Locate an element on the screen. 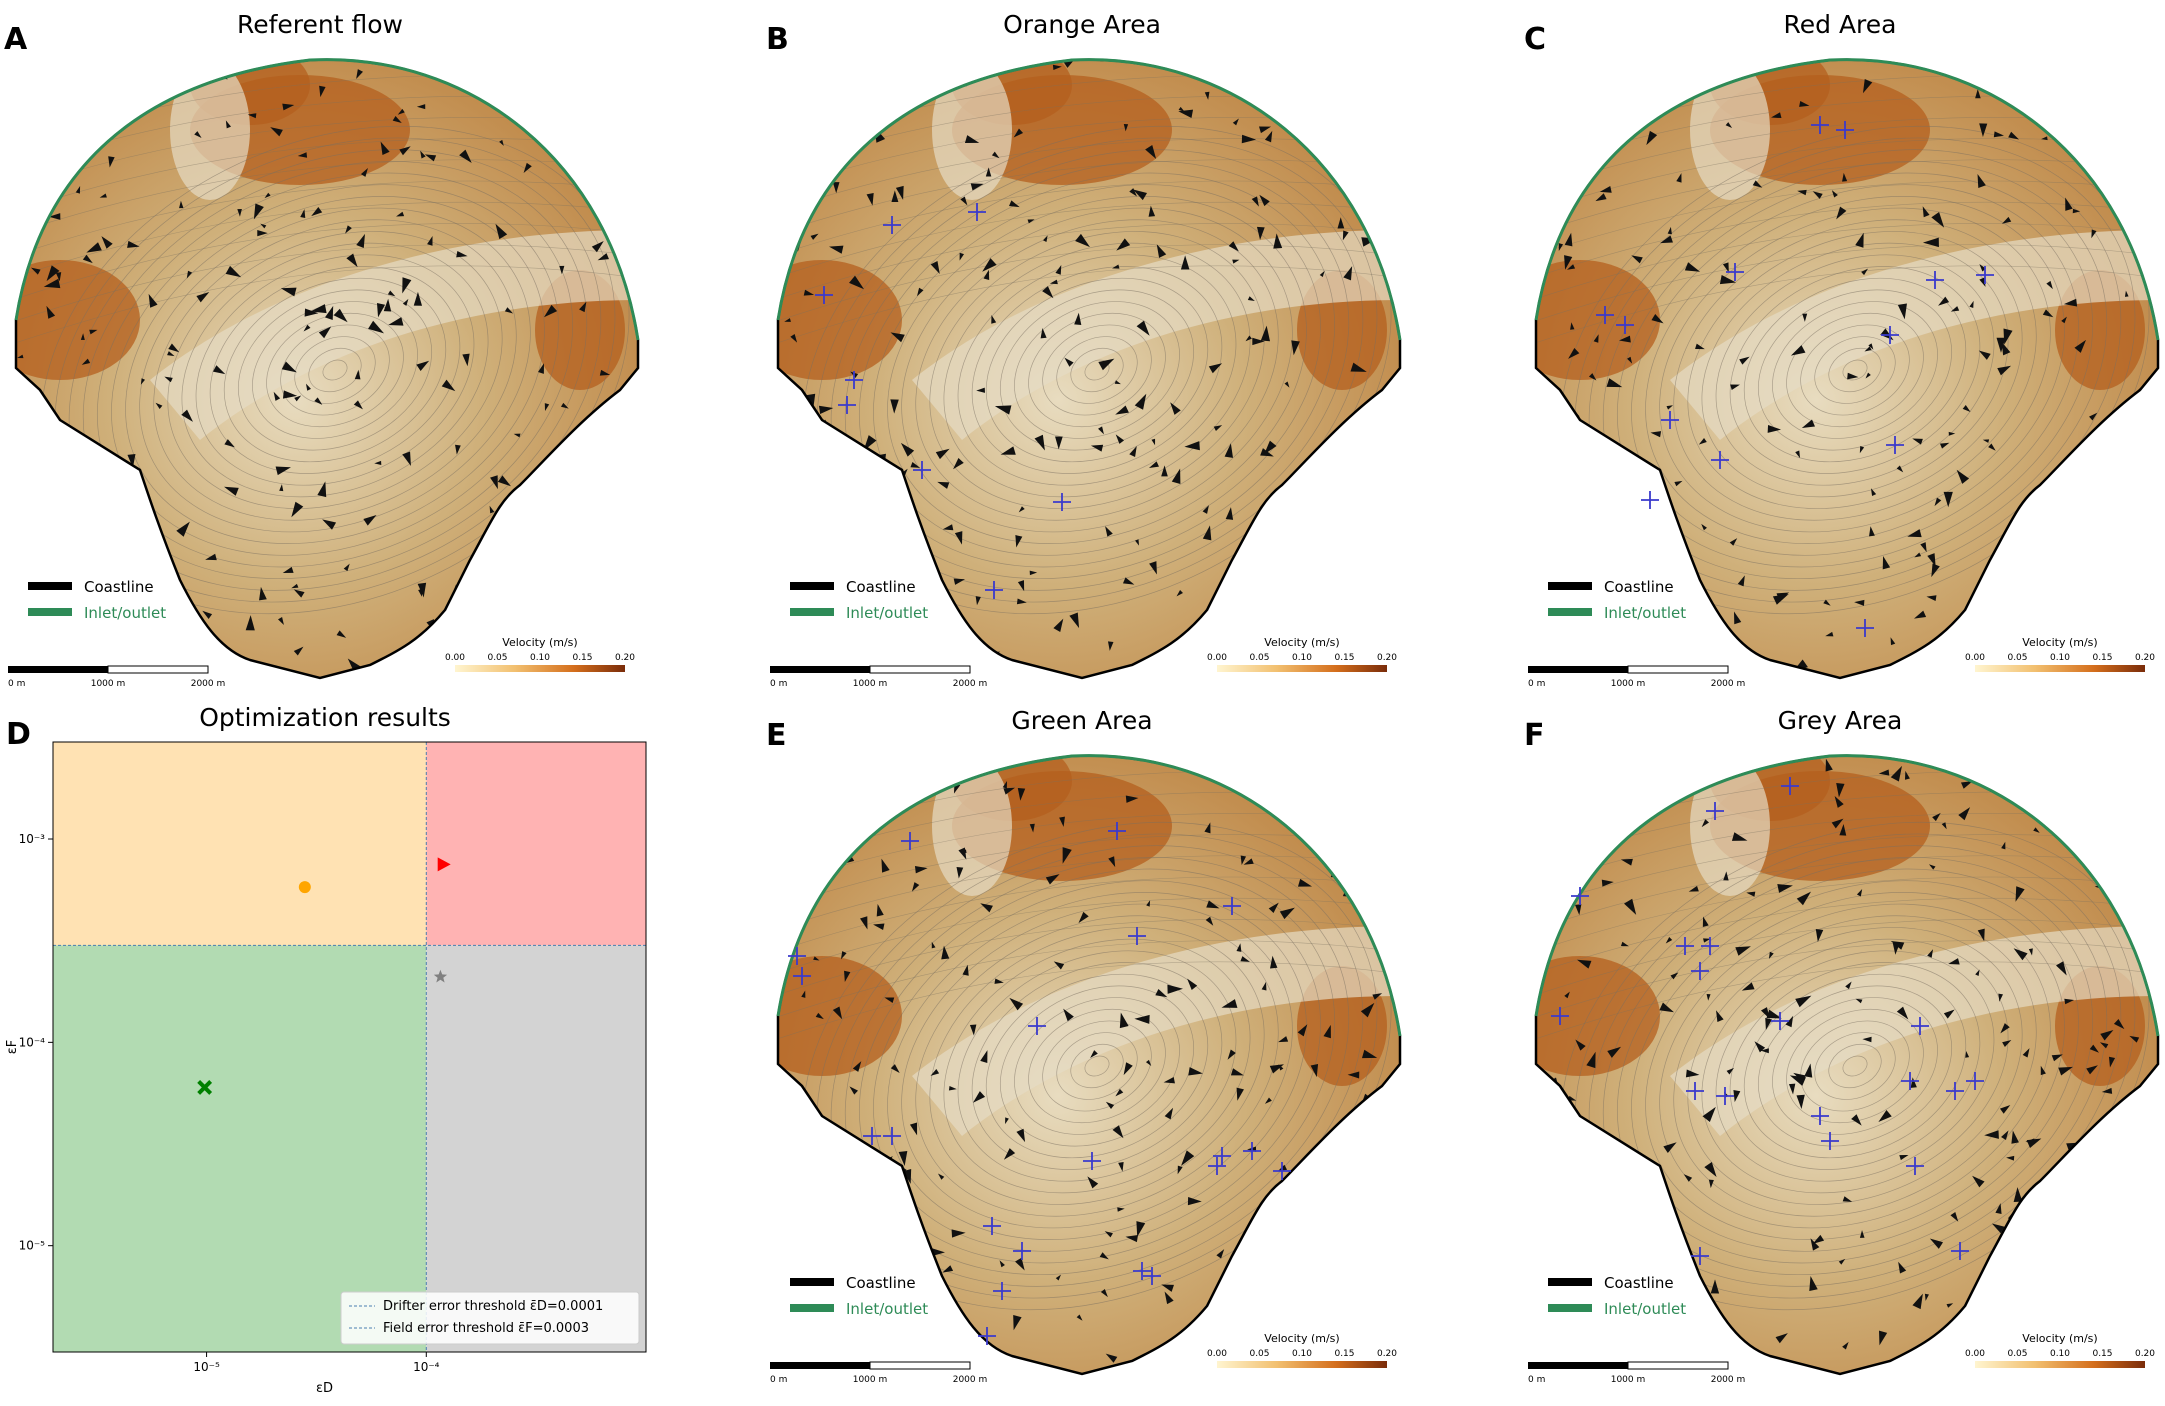  legend-inlet-label: Inlet/outlet is located at coordinates (1645, 613).